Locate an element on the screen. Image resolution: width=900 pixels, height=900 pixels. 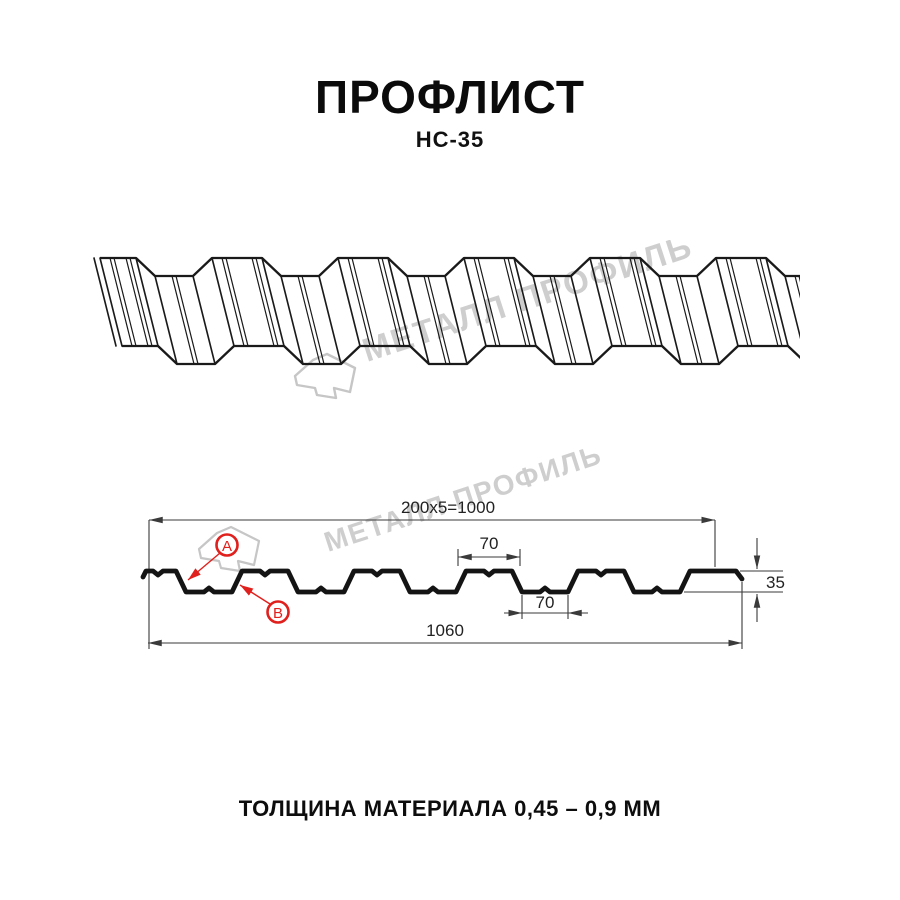
sheet-3d-linework is located at coordinates (446, 311).